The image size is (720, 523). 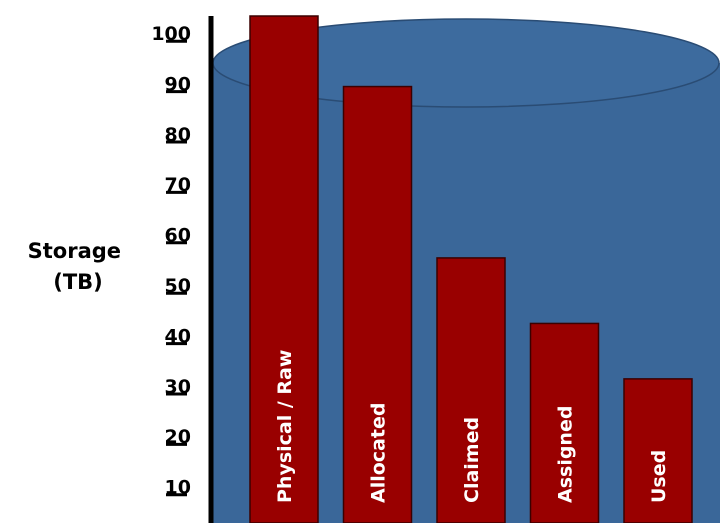 What do you see at coordinates (377, 304) in the screenshot?
I see `bar-allocated` at bounding box center [377, 304].